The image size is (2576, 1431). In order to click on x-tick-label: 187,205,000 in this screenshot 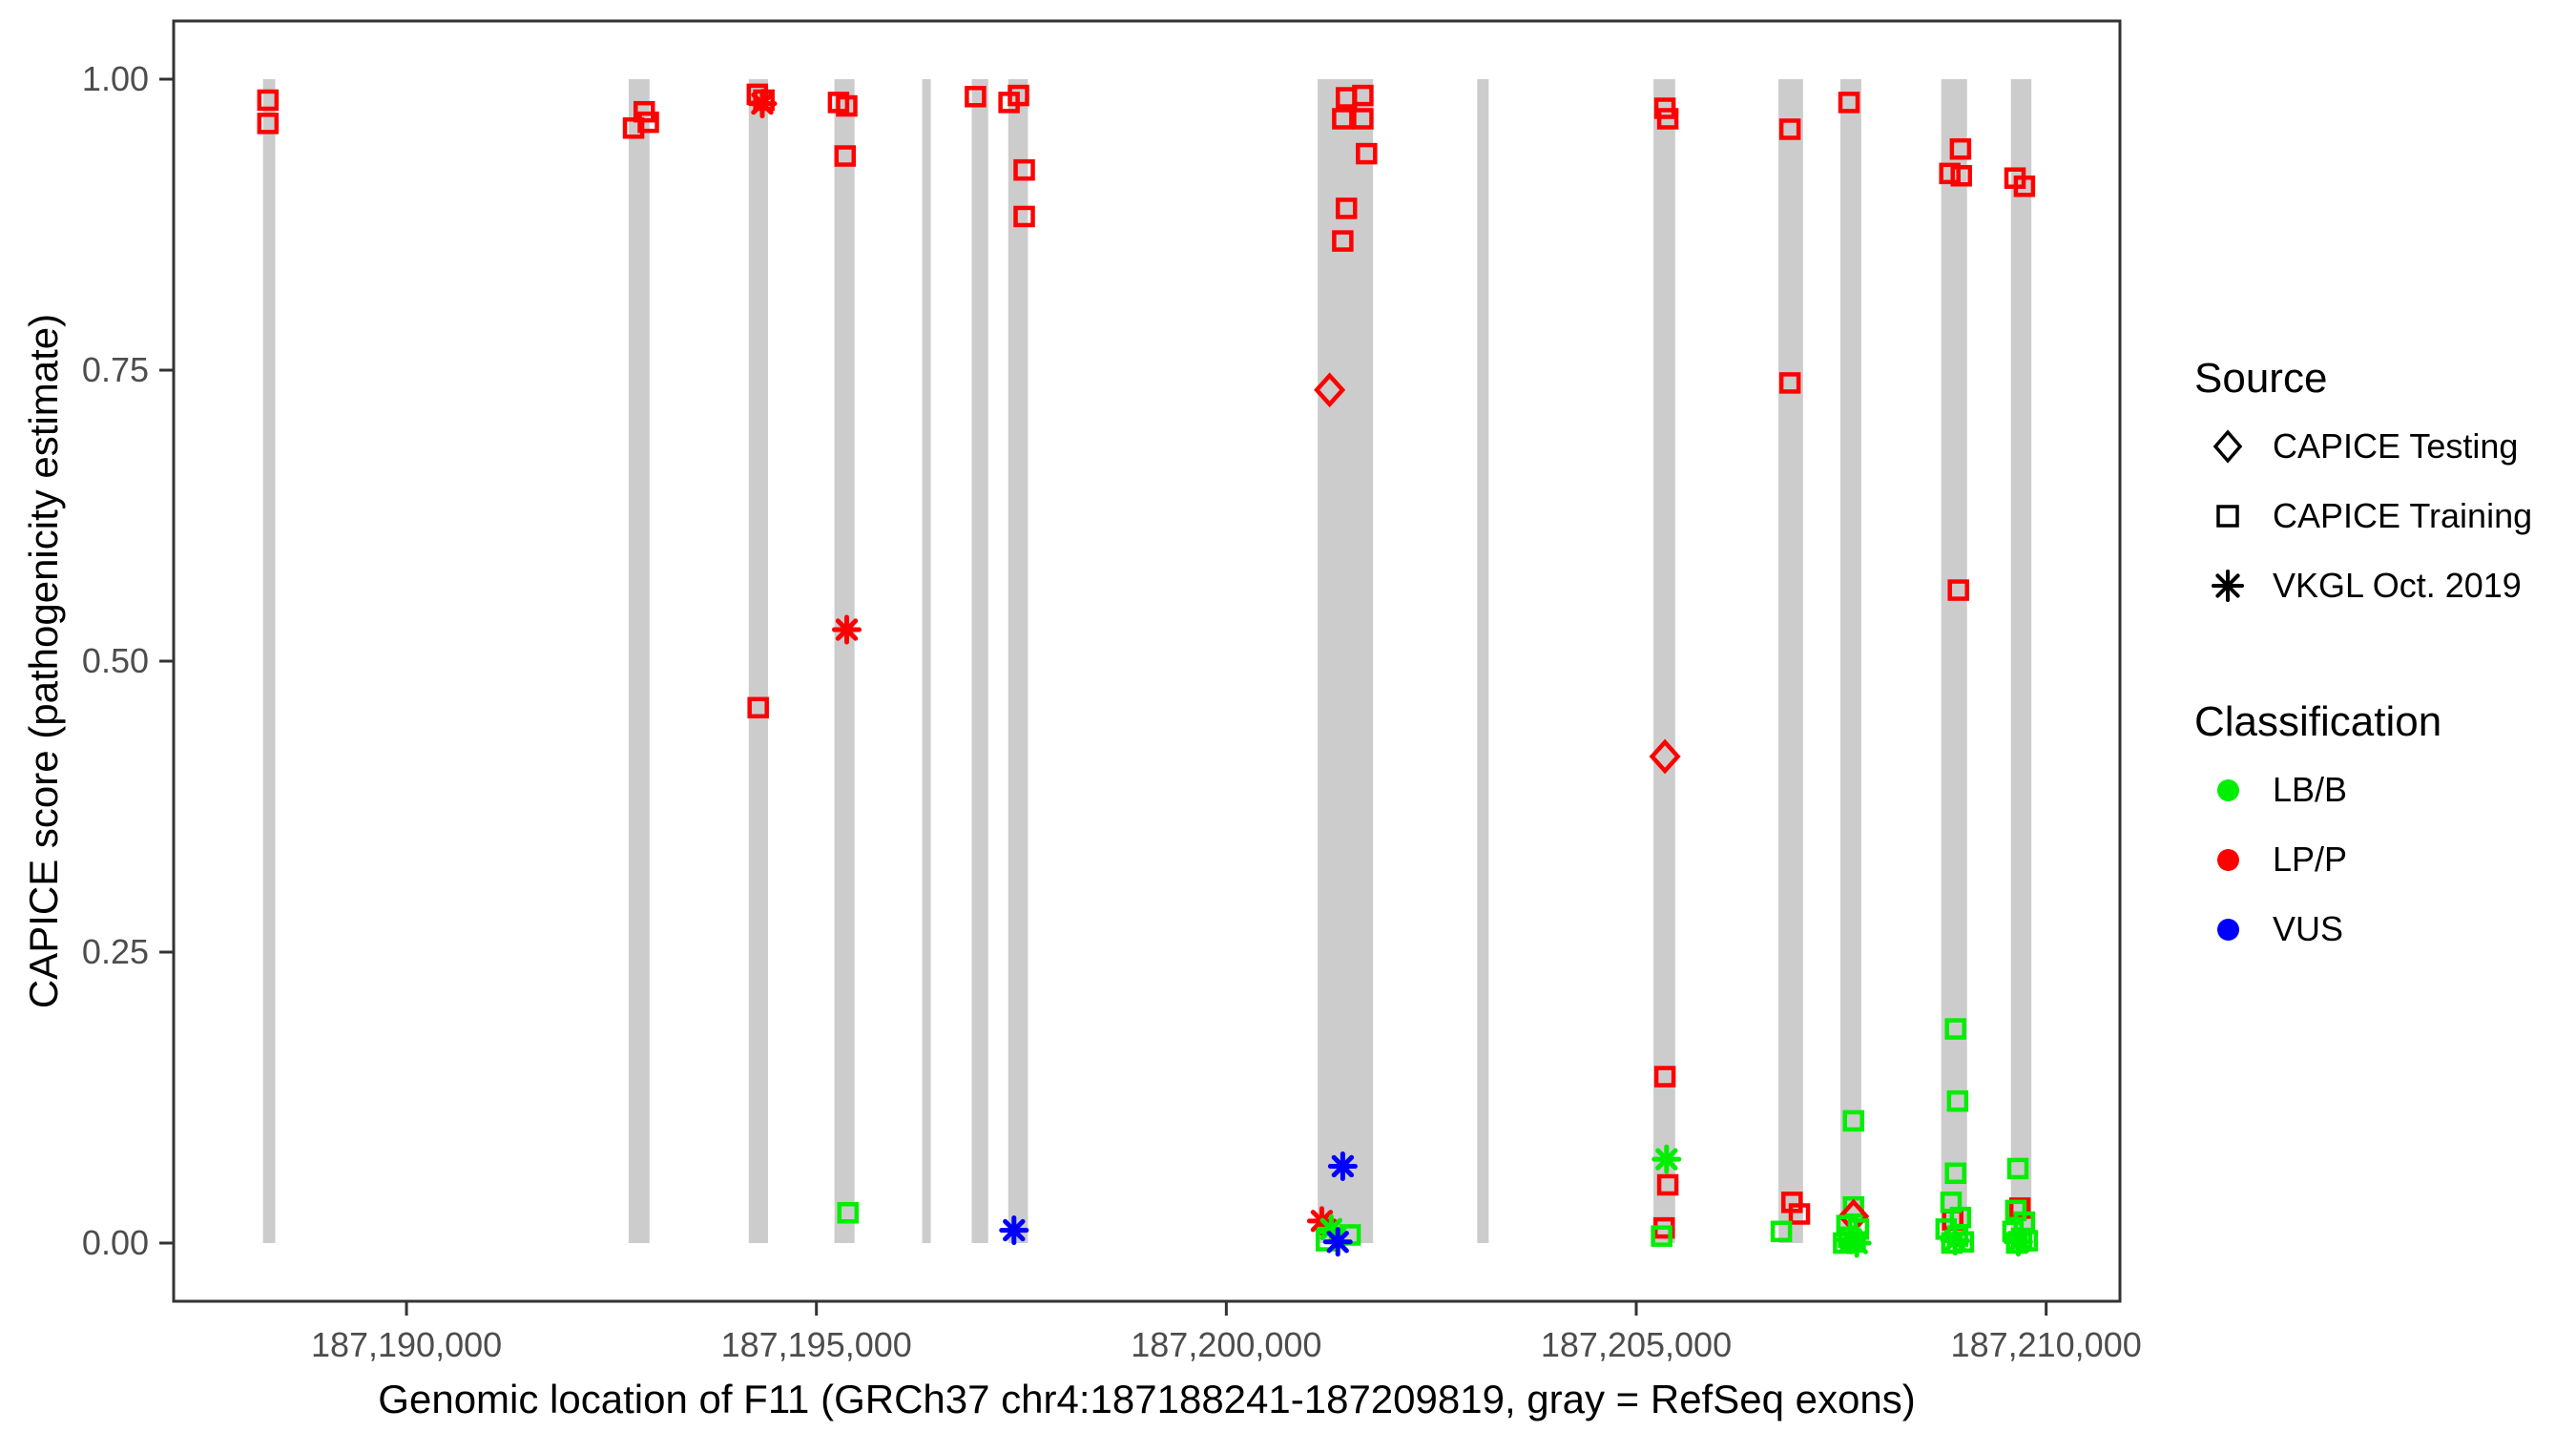, I will do `click(1636, 1344)`.